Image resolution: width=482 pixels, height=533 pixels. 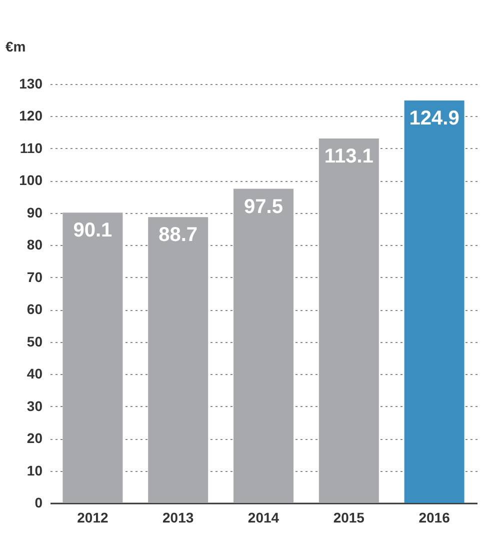 I want to click on y-tick-label: 0, so click(x=38, y=502).